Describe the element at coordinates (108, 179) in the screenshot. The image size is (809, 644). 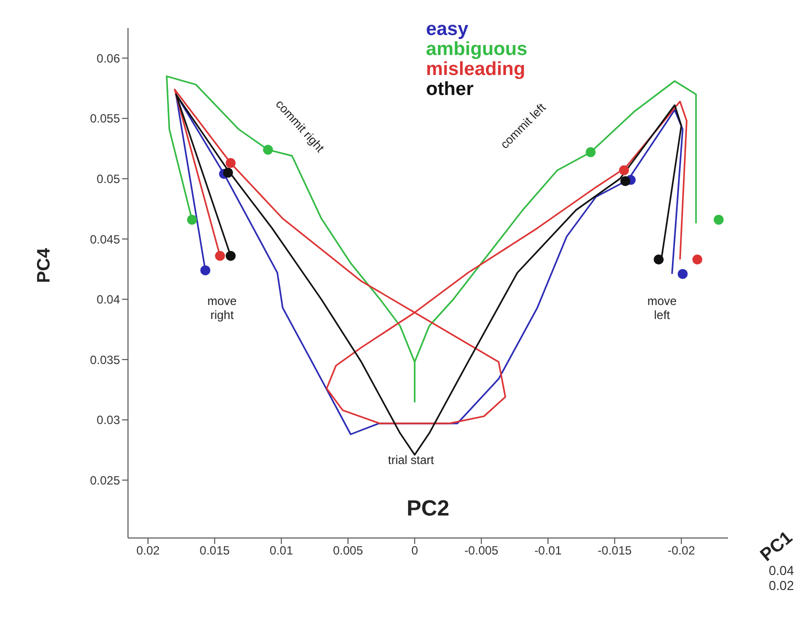
I see `y-tick-label: 0.05` at that location.